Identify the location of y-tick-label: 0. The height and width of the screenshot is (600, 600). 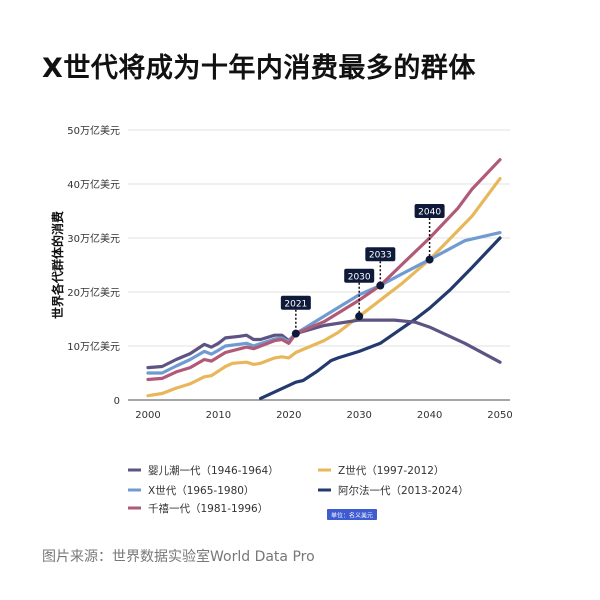
(117, 401).